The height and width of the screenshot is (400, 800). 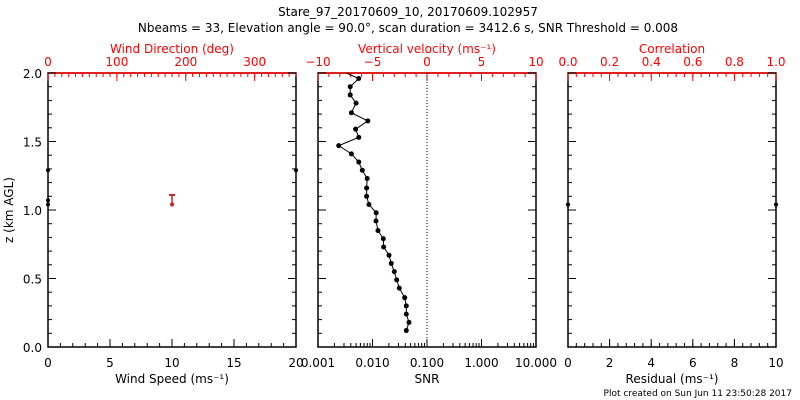 What do you see at coordinates (172, 379) in the screenshot?
I see `bottom-axis-title: Wind Speed (ms⁻¹)` at bounding box center [172, 379].